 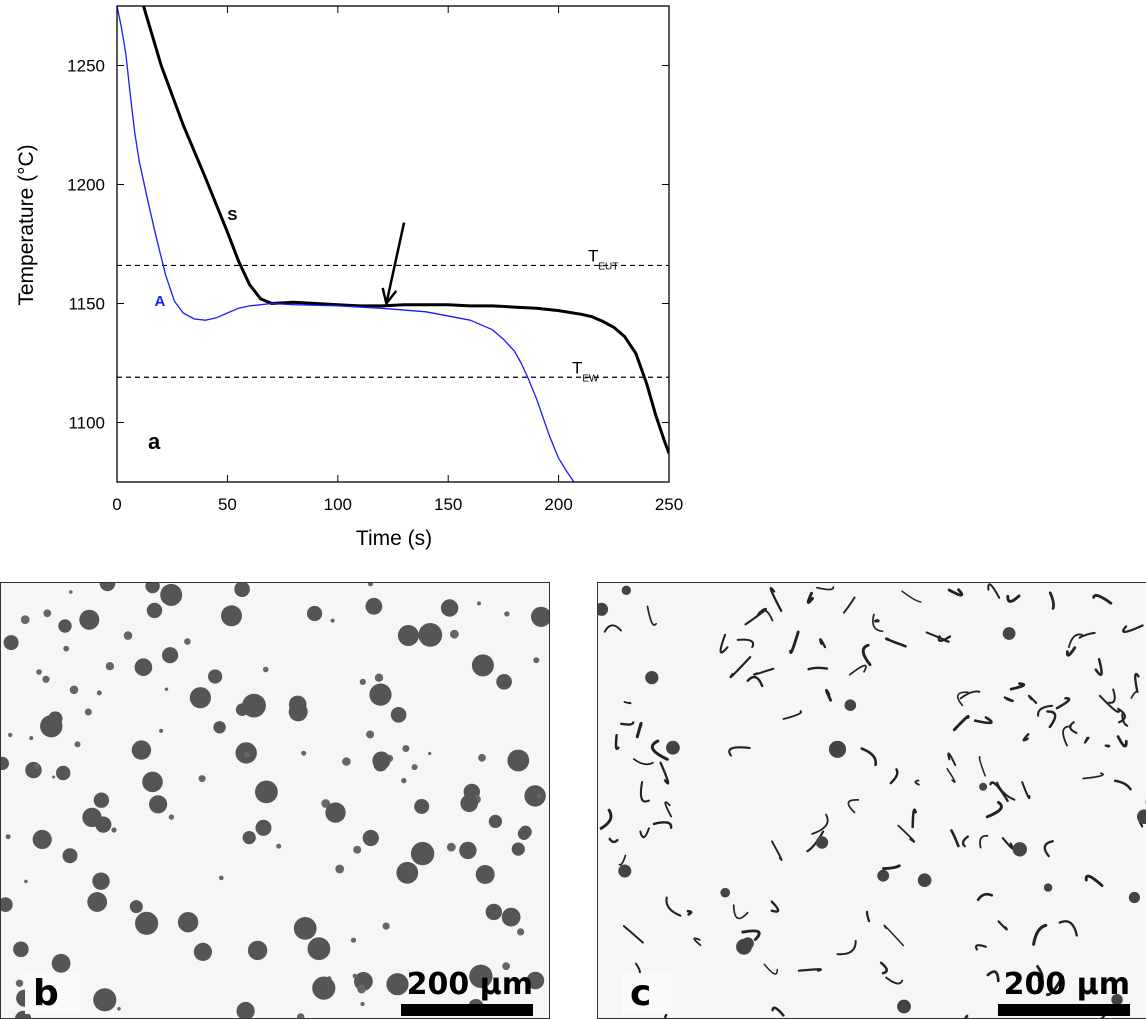 What do you see at coordinates (558, 504) in the screenshot?
I see `x-tick-label: 200` at bounding box center [558, 504].